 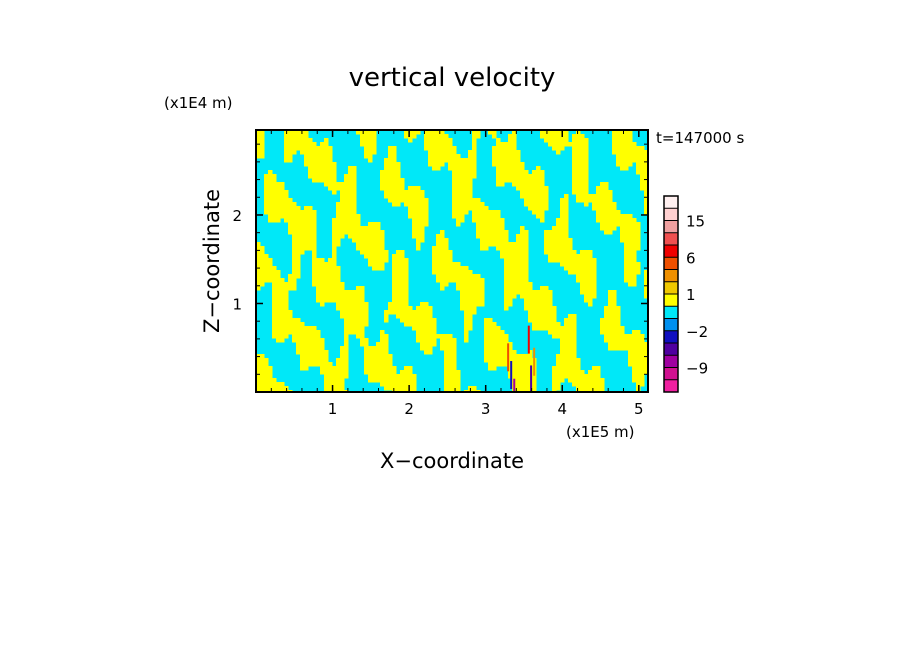 I want to click on y-tick-label: 2, so click(x=237, y=216).